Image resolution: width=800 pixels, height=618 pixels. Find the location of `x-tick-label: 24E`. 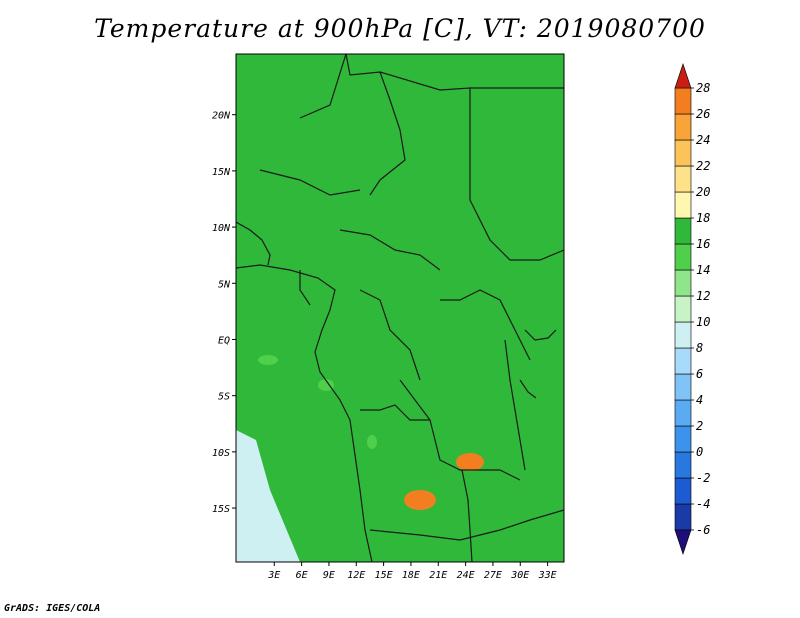

x-tick-label: 24E is located at coordinates (466, 575).